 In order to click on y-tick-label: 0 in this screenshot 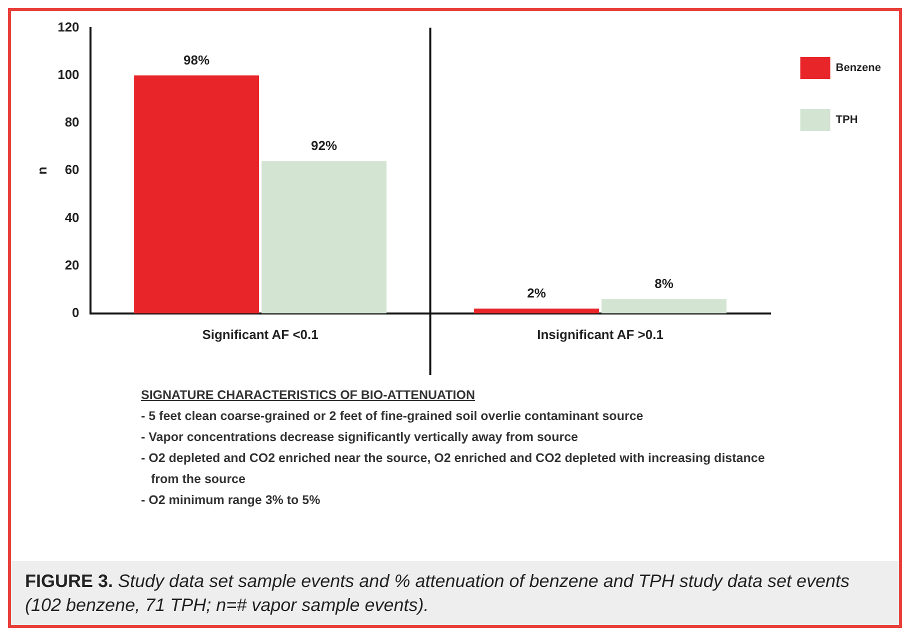, I will do `click(76, 312)`.